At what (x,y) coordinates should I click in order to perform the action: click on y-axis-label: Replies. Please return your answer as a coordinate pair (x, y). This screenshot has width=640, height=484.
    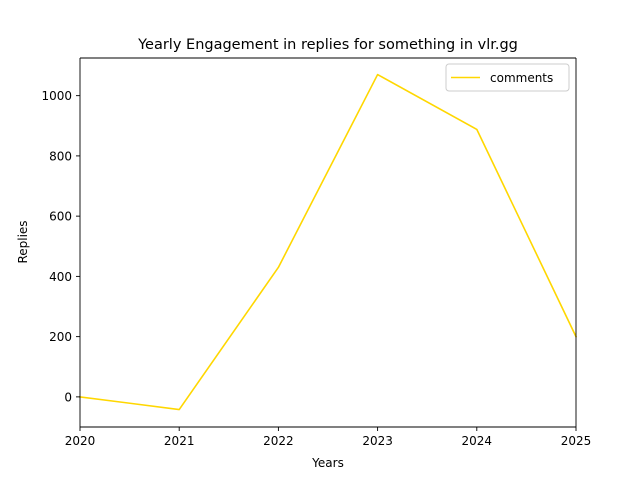
    Looking at the image, I should click on (23, 241).